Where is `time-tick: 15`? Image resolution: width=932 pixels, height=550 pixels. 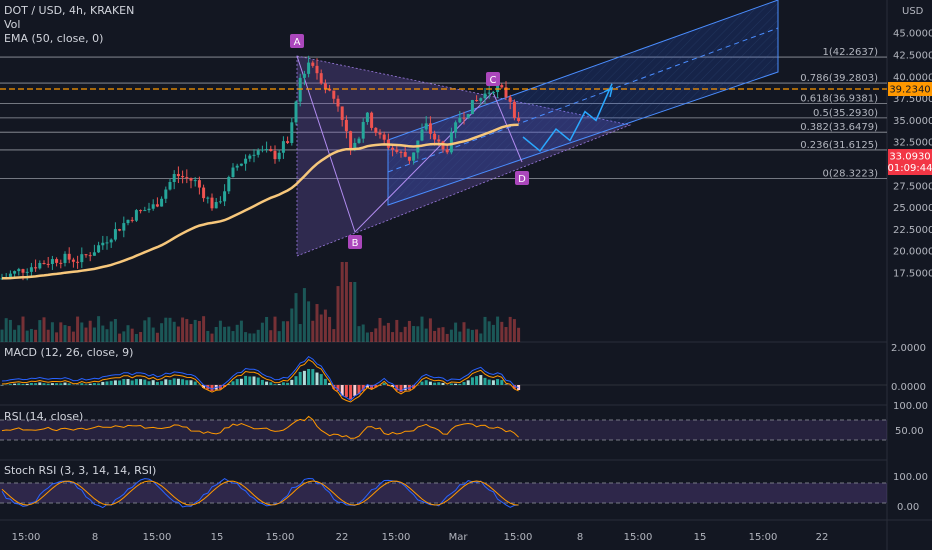
time-tick: 15 is located at coordinates (217, 537).